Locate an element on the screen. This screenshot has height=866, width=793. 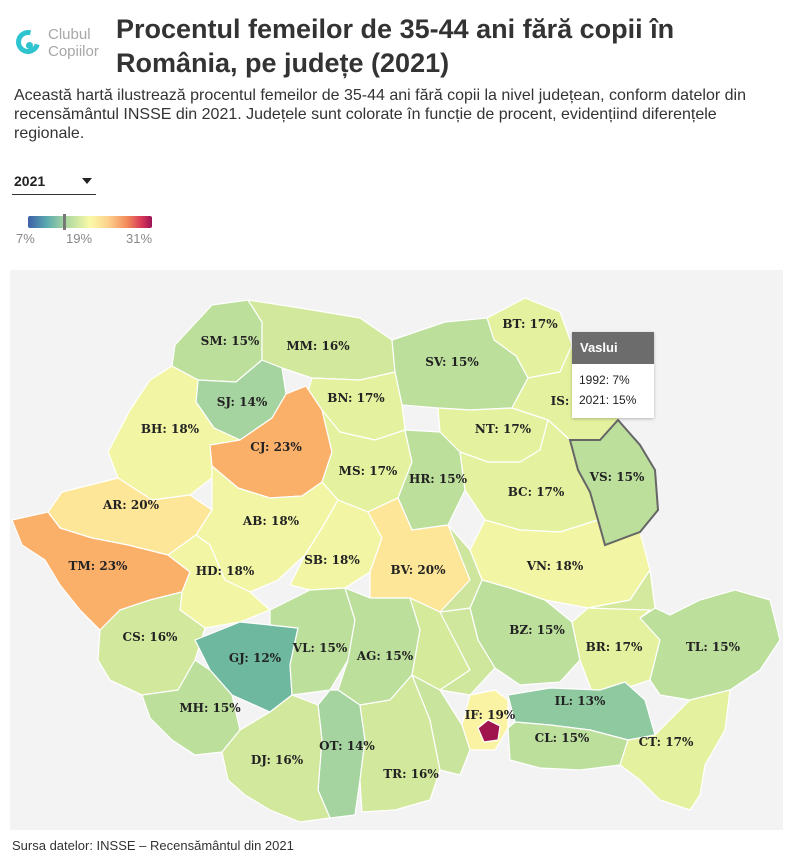
county-label-vn: VN: 18% is located at coordinates (555, 566).